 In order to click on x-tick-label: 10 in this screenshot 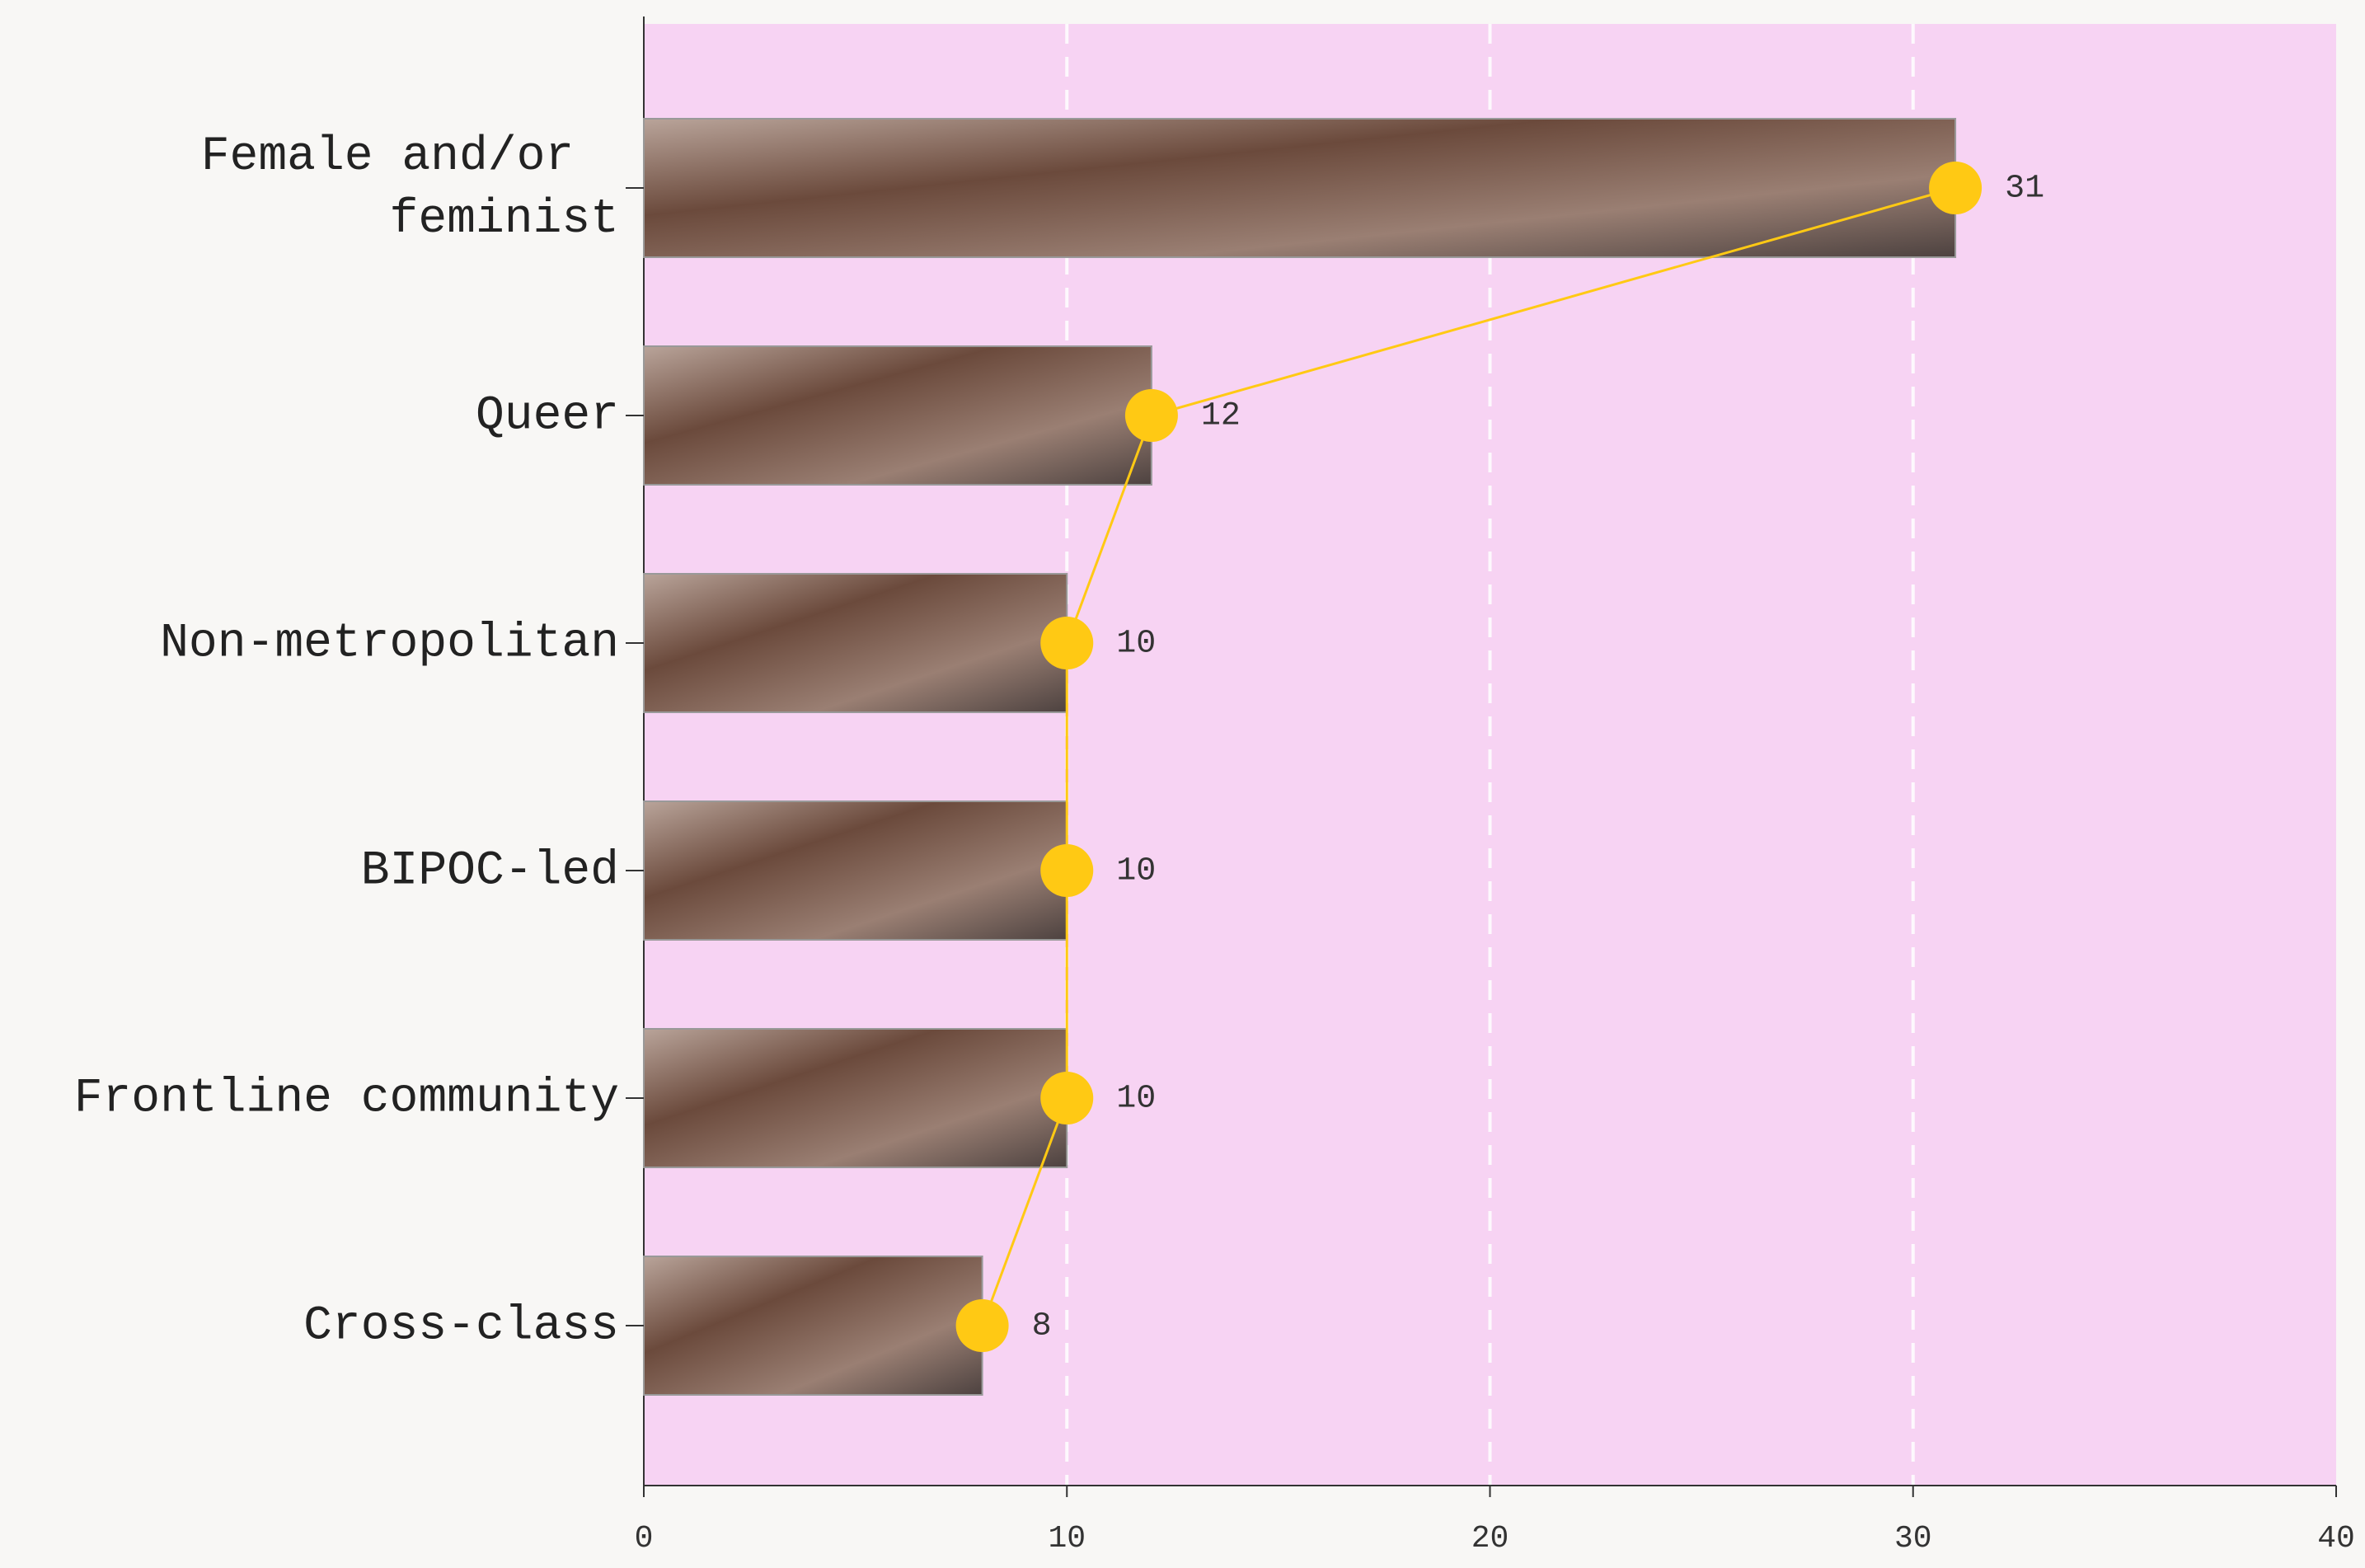, I will do `click(1067, 1538)`.